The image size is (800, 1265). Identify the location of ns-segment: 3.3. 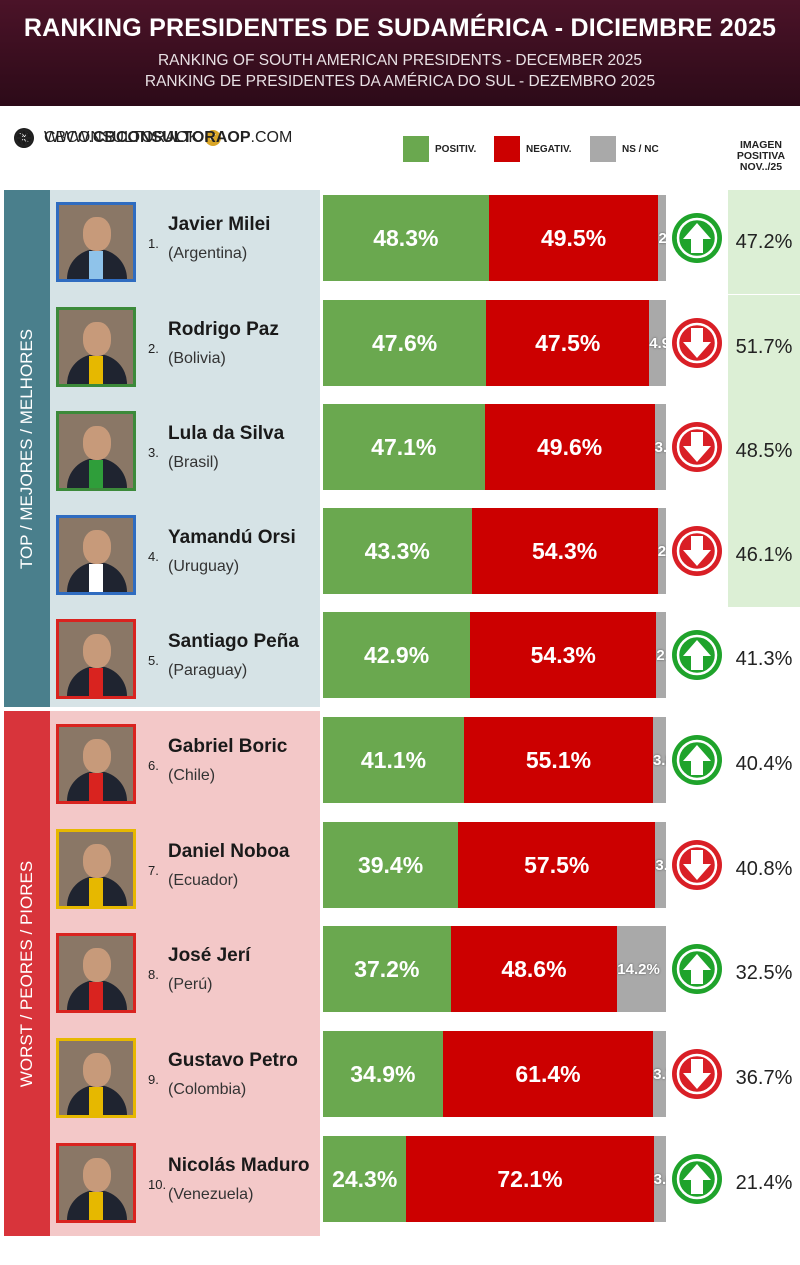
(660, 447).